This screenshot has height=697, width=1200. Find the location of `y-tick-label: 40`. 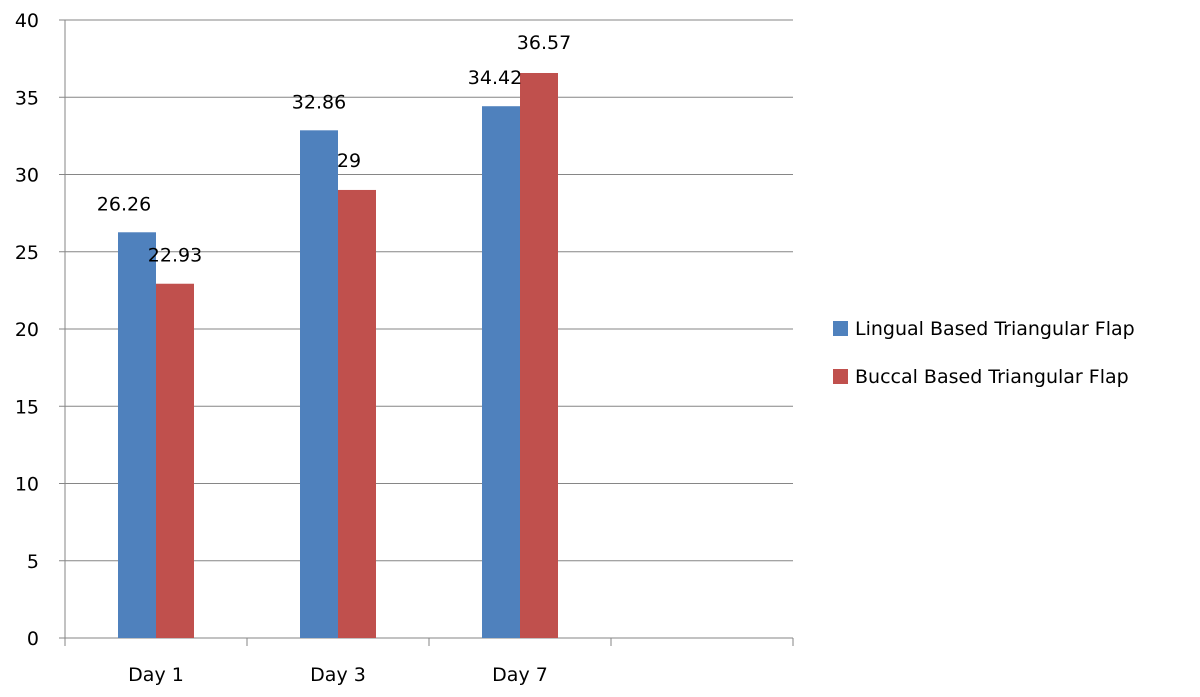

y-tick-label: 40 is located at coordinates (27, 21).